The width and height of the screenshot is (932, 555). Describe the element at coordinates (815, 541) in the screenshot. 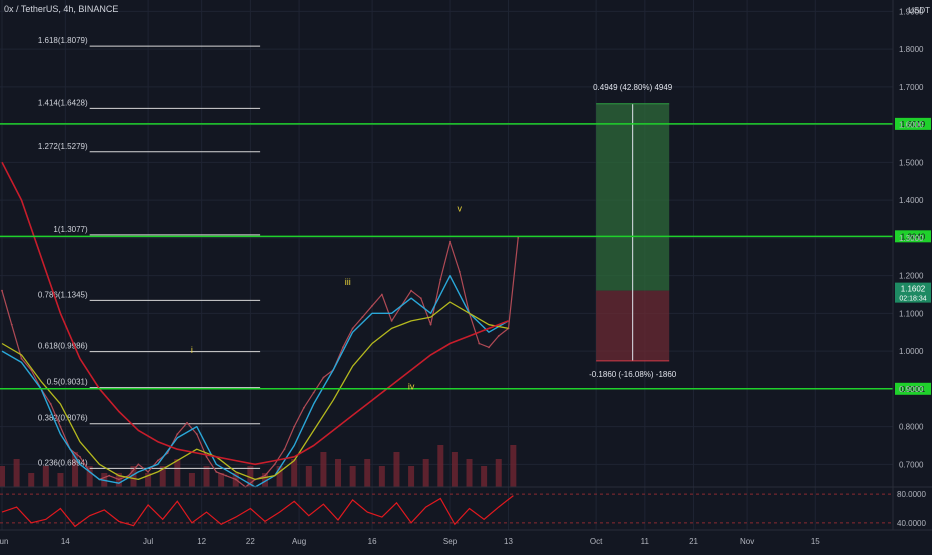

I see `time-tick-label: 15` at that location.